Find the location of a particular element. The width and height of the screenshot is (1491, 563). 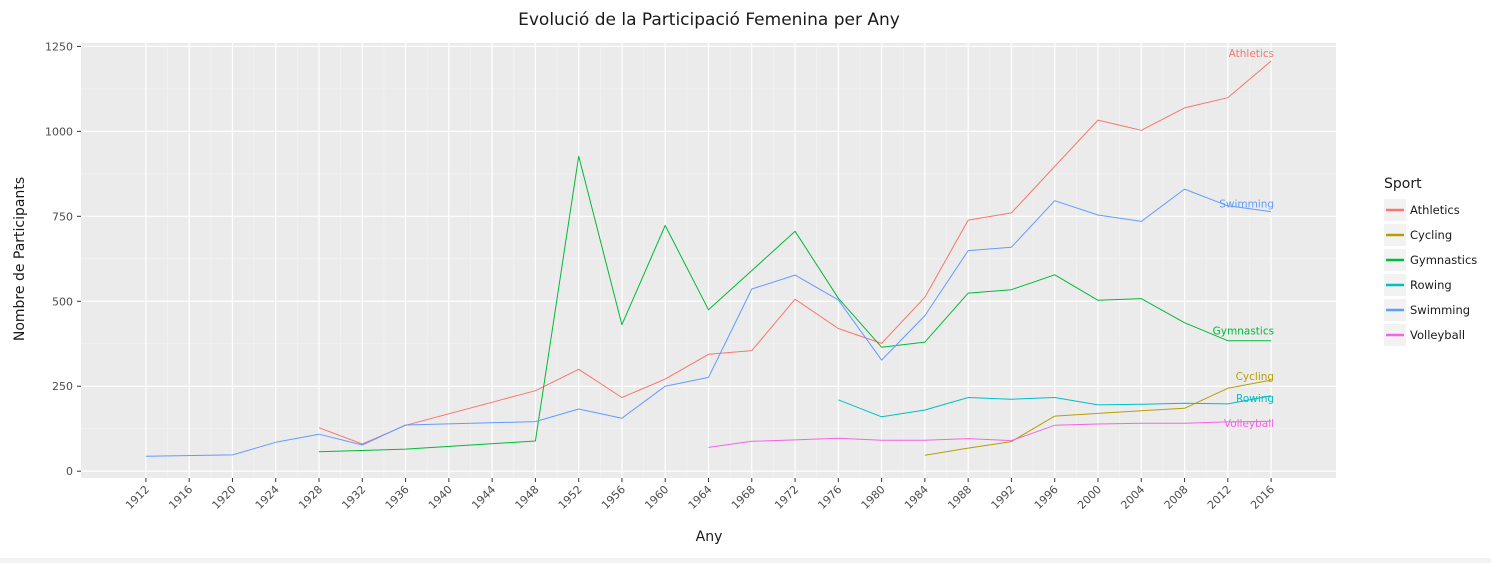

series-end-label: Swimming is located at coordinates (1246, 205).